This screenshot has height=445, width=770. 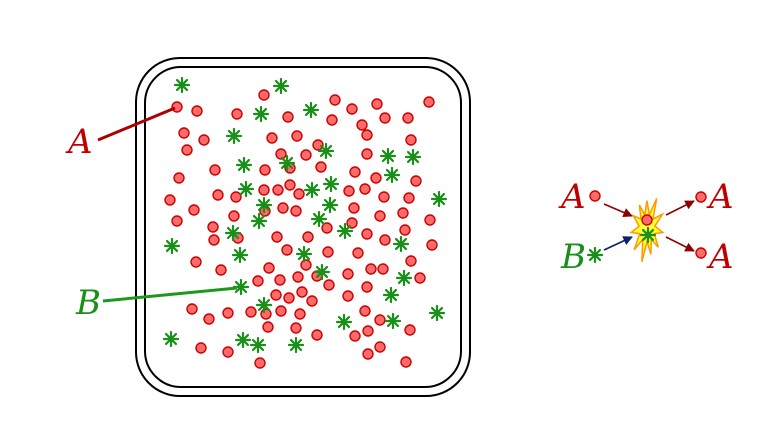 I want to click on label-b-pointer, so click(x=170, y=294).